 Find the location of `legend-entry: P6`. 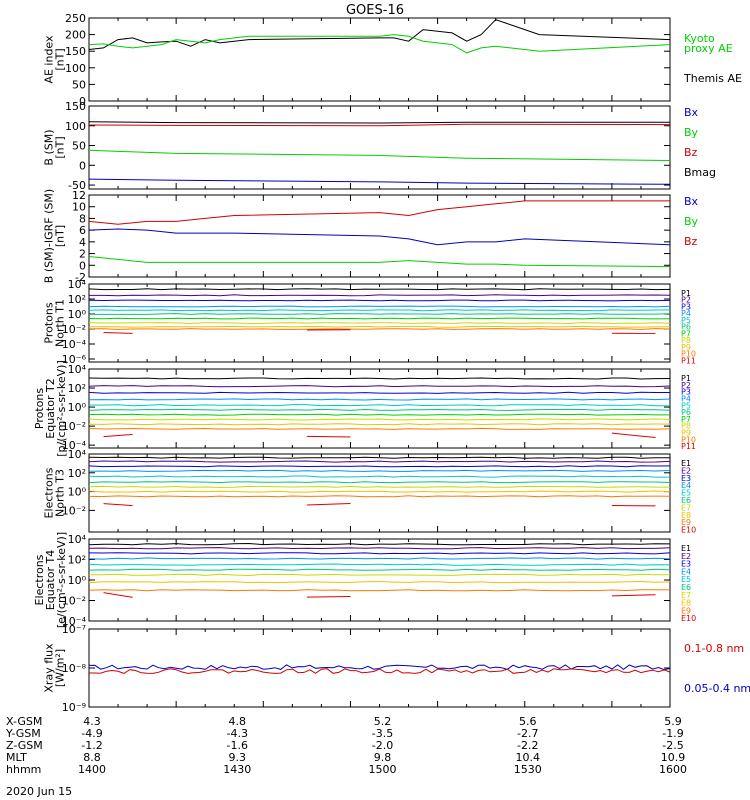

legend-entry: P6 is located at coordinates (686, 412).